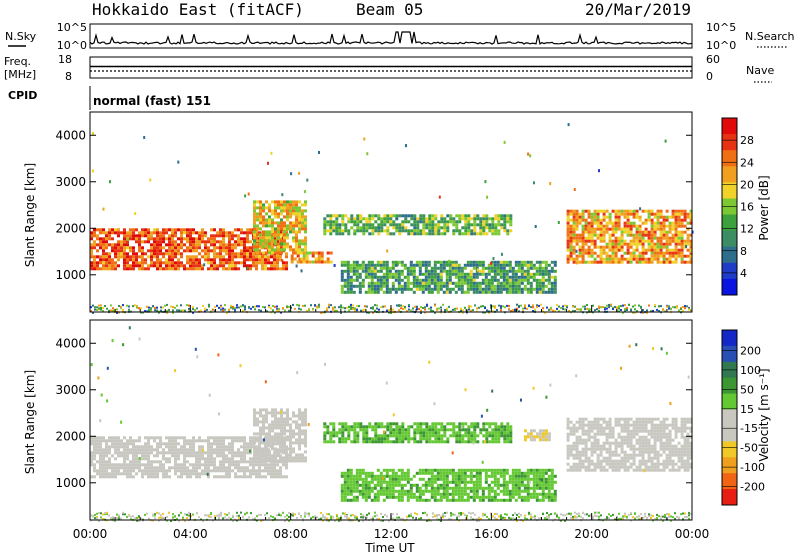 The height and width of the screenshot is (554, 800). Describe the element at coordinates (17, 61) in the screenshot. I see `freq-label-line1: Freq.` at that location.